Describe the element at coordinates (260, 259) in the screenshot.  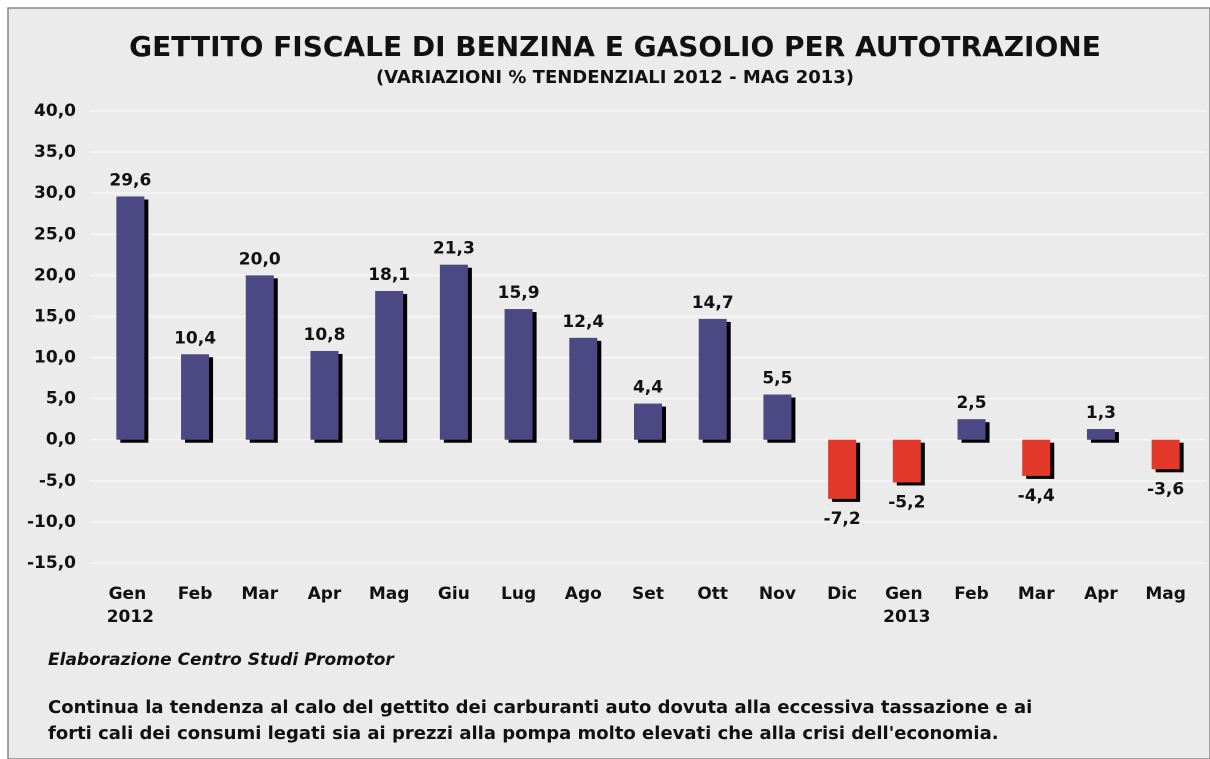
I see `data-label: 20,0` at that location.